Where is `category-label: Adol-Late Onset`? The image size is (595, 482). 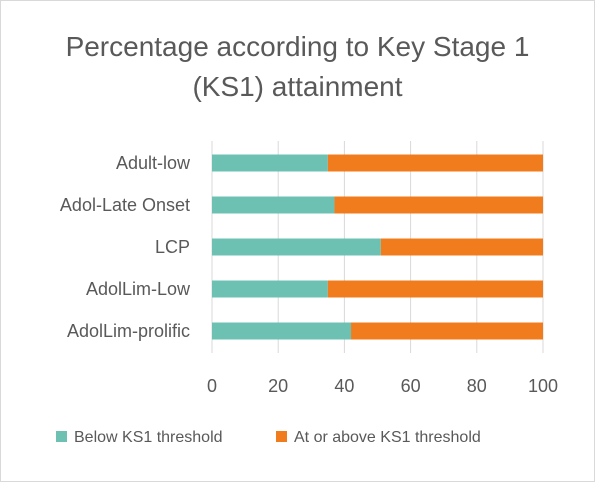 category-label: Adol-Late Onset is located at coordinates (125, 205).